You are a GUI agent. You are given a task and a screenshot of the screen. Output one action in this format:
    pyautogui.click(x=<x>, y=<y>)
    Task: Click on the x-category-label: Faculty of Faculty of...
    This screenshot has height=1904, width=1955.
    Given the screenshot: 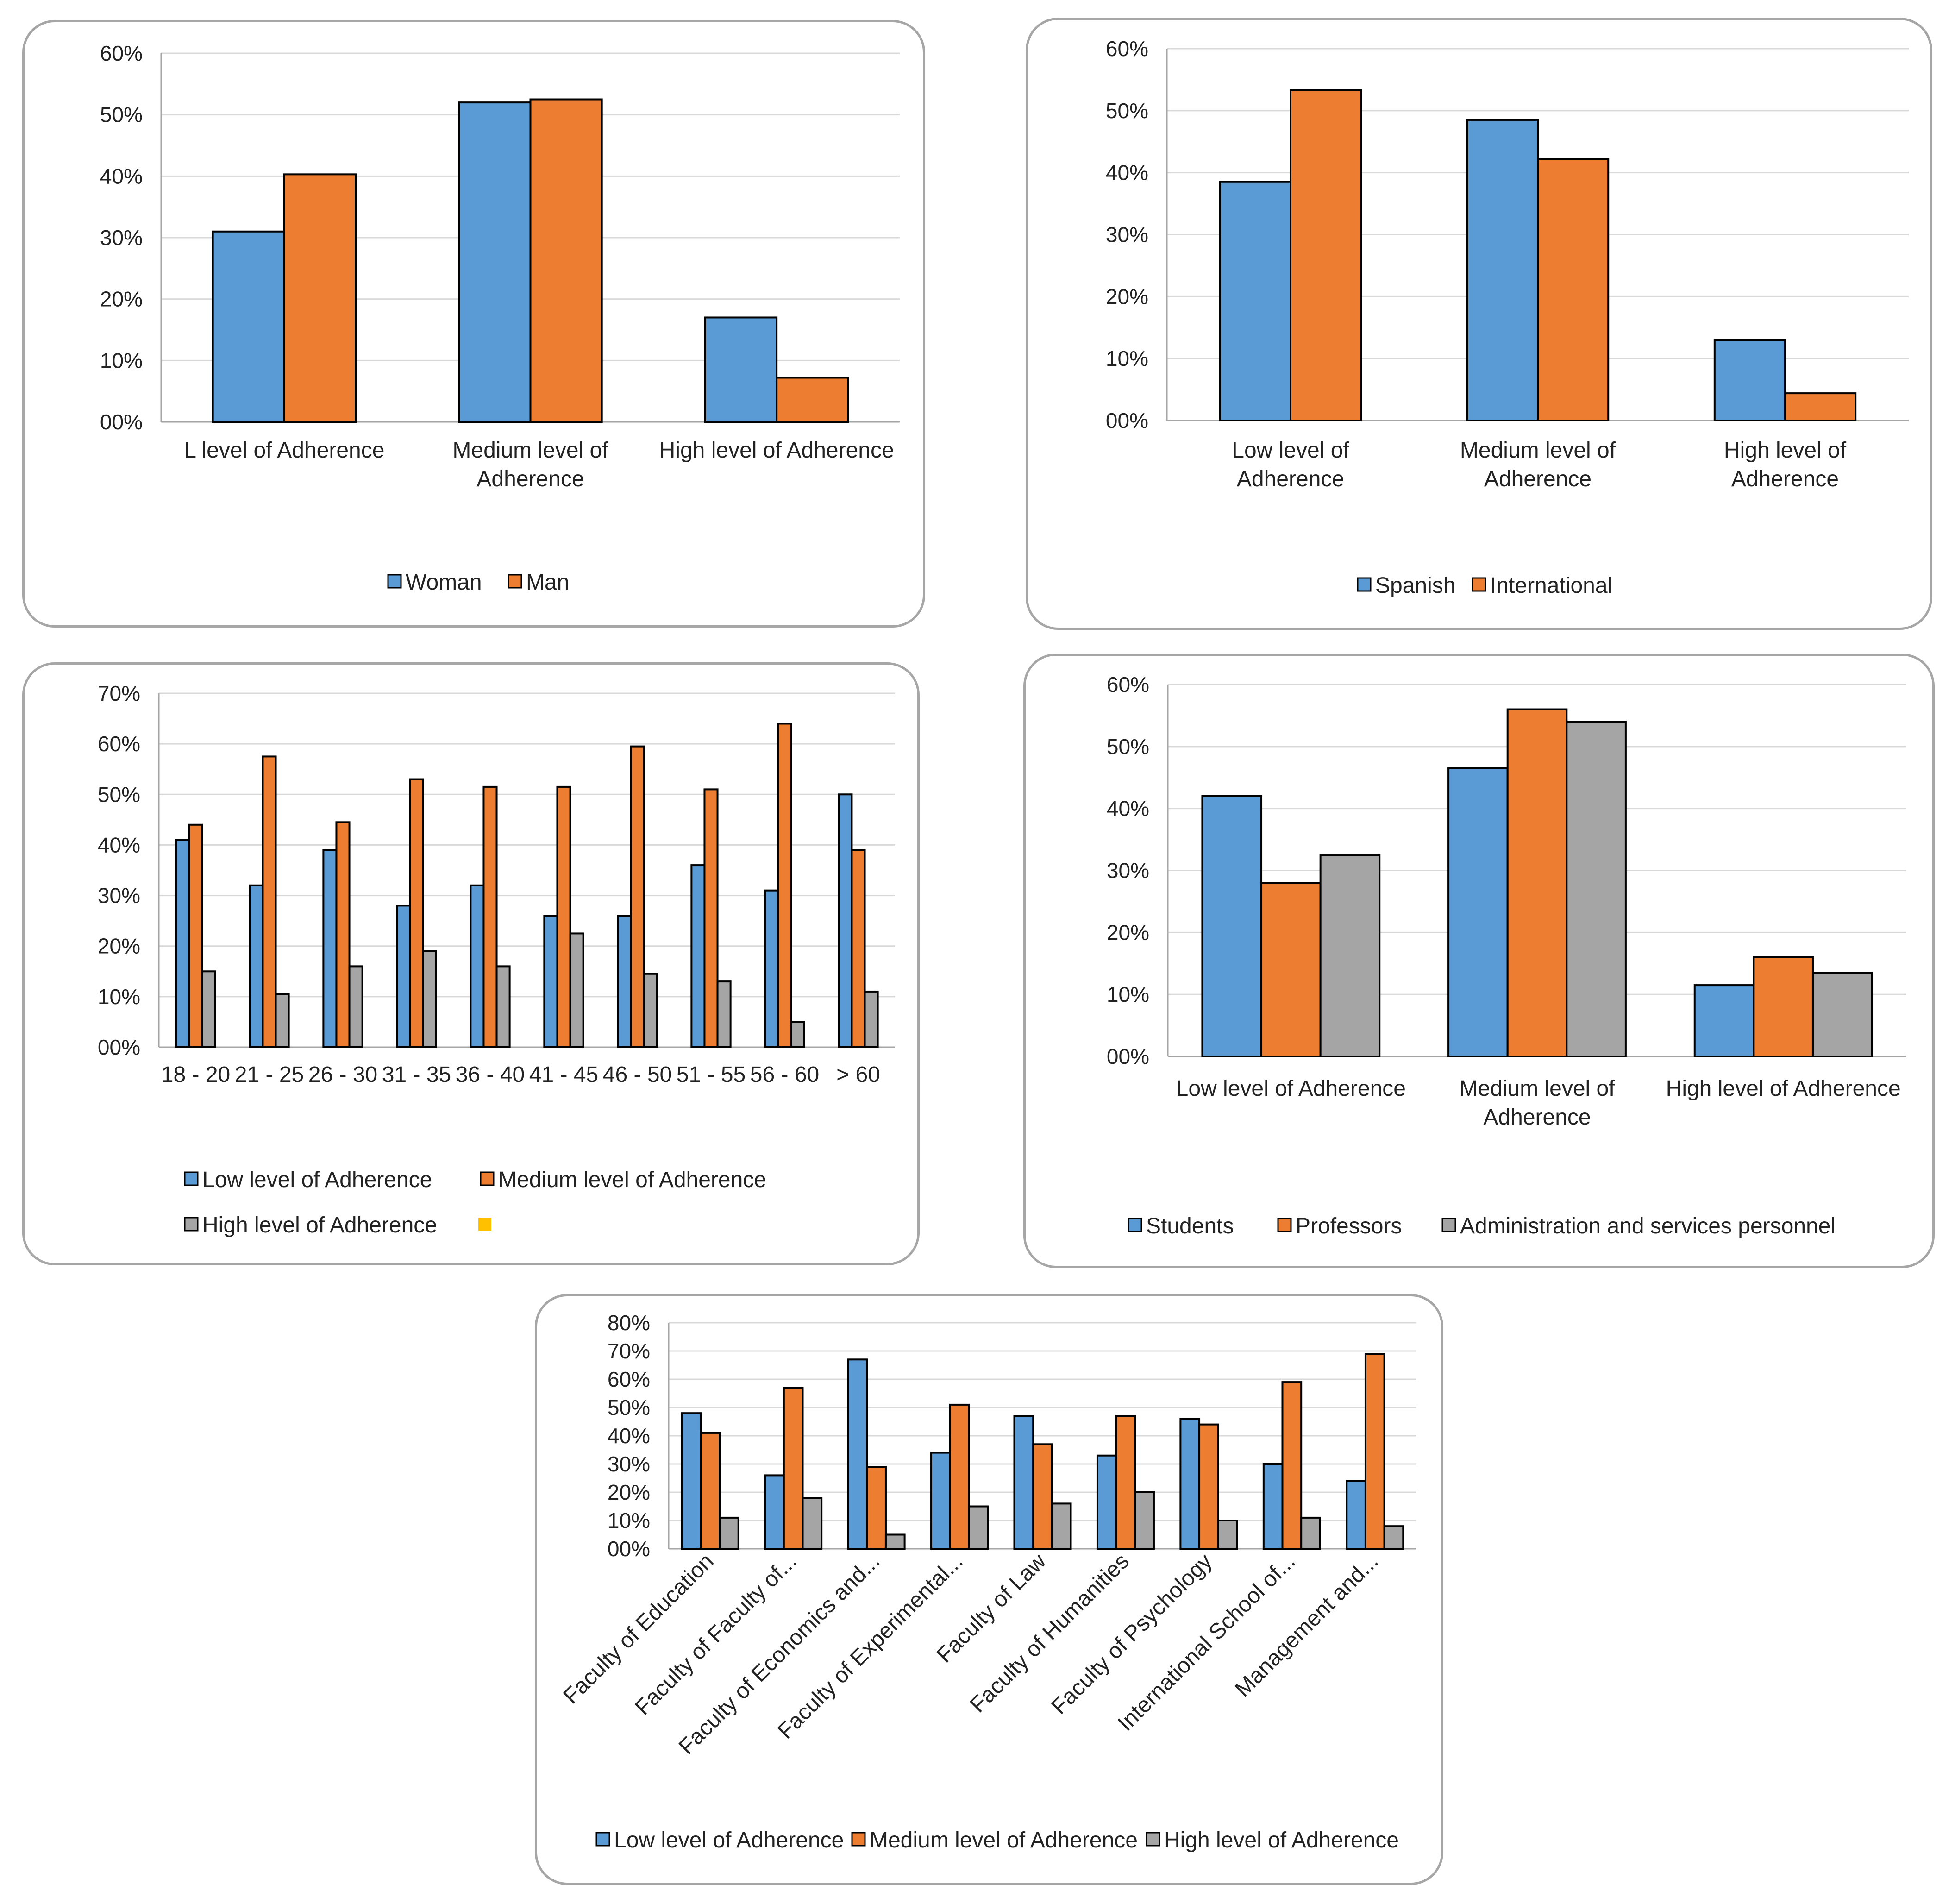 What is the action you would take?
    pyautogui.click(x=715, y=1634)
    